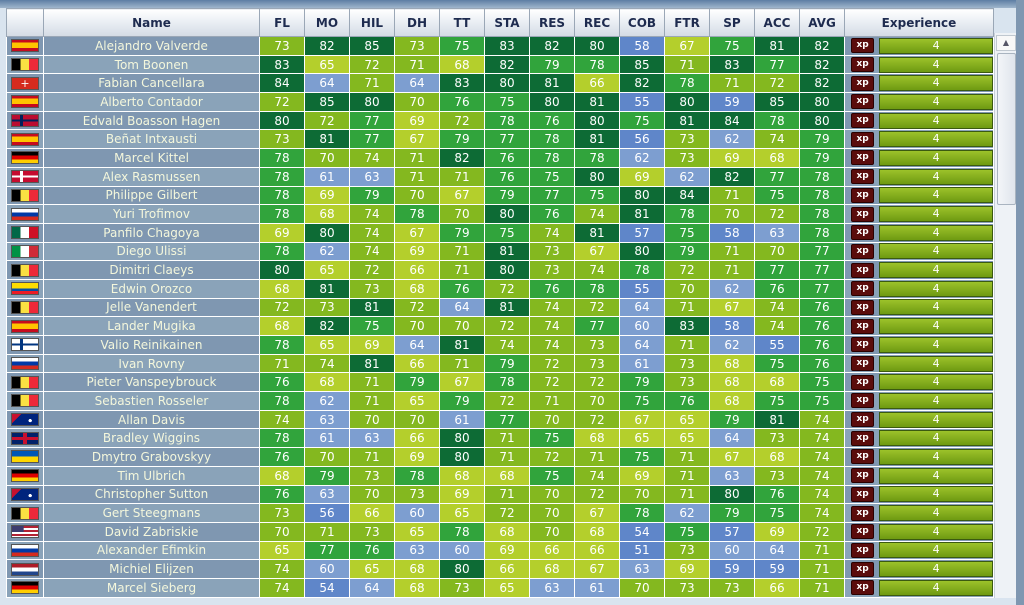 Image resolution: width=1024 pixels, height=605 pixels. What do you see at coordinates (151, 46) in the screenshot?
I see `rider-name: Alejandro Valverde` at bounding box center [151, 46].